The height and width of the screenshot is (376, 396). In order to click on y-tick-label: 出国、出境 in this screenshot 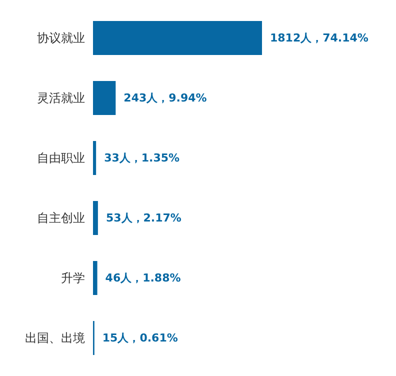, I will do `click(55, 338)`.